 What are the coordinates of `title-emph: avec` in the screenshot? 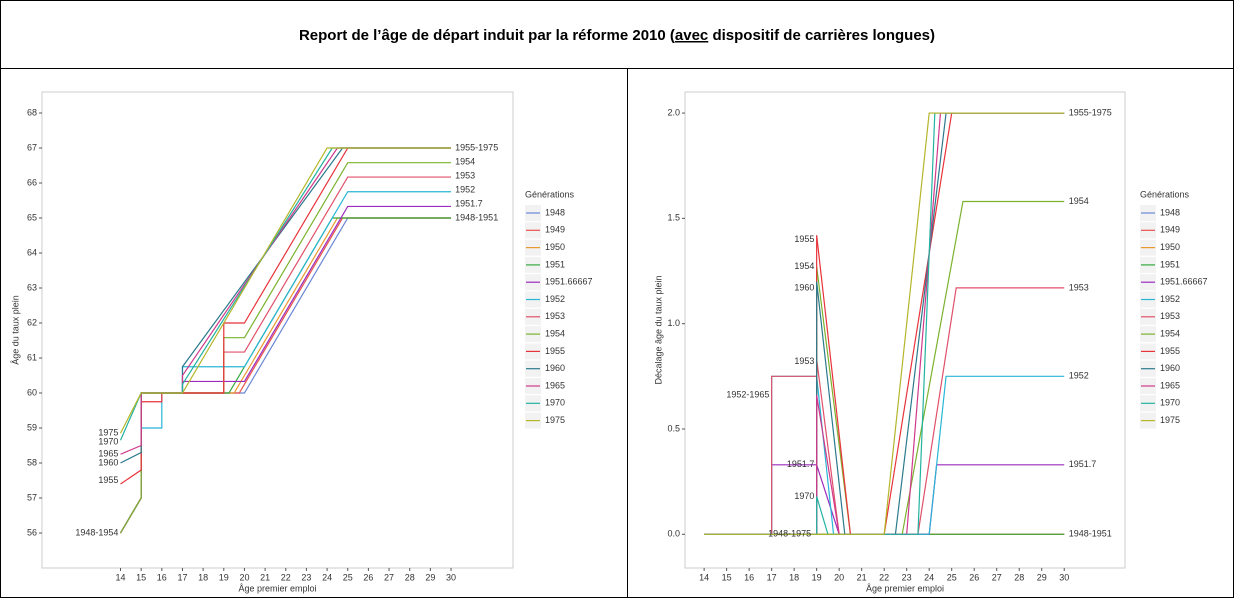 It's located at (691, 35).